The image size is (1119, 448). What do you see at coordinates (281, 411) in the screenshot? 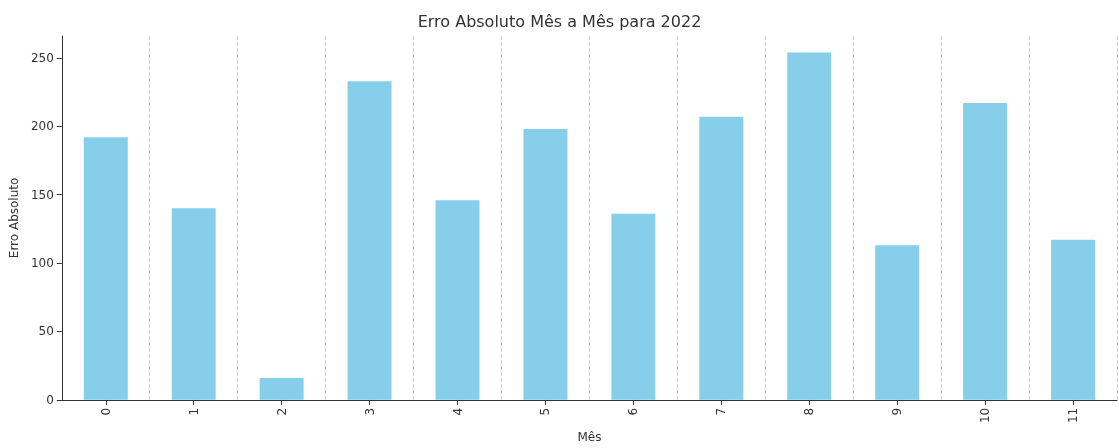
I see `x-tick-label: 2` at bounding box center [281, 411].